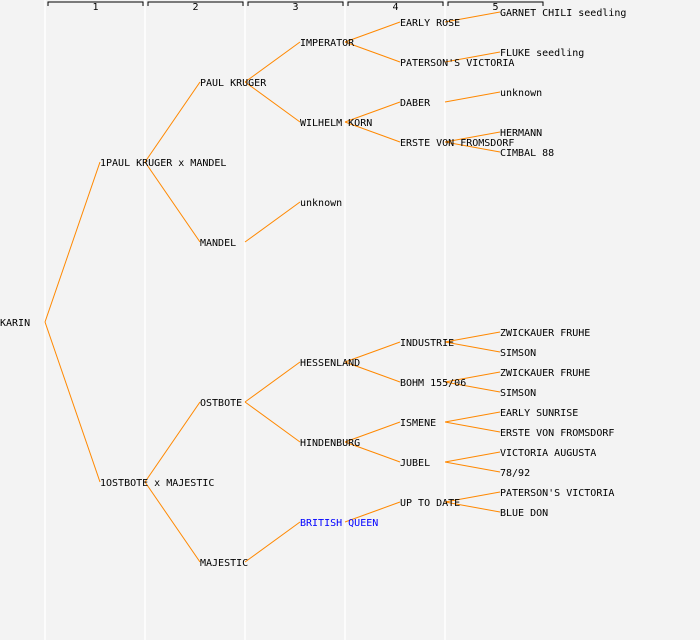  What do you see at coordinates (430, 23) in the screenshot?
I see `pedigree-node: EARLY ROSE` at bounding box center [430, 23].